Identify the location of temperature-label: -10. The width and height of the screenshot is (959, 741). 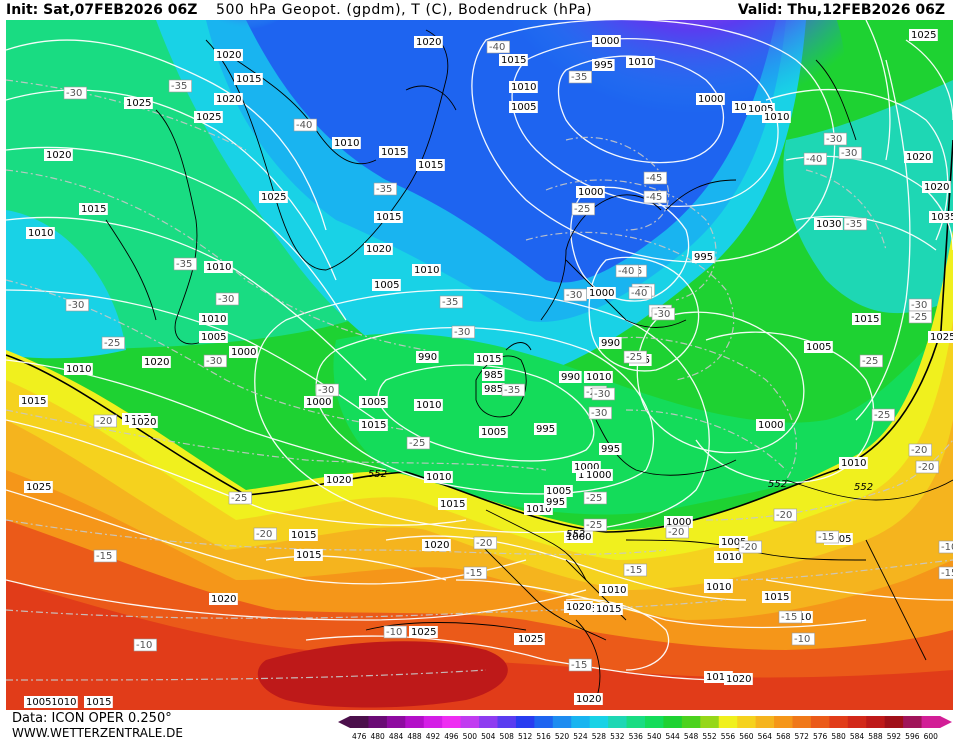
(945, 547).